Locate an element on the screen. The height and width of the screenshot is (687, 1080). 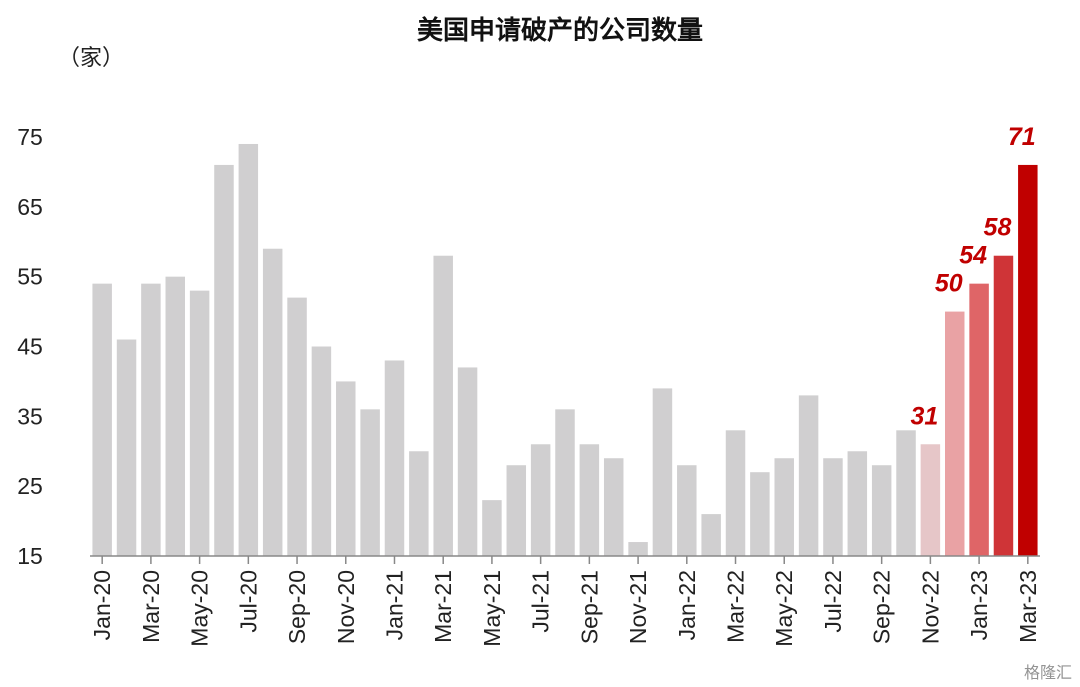
x-tick-label: Jul-20 is located at coordinates (248, 601).